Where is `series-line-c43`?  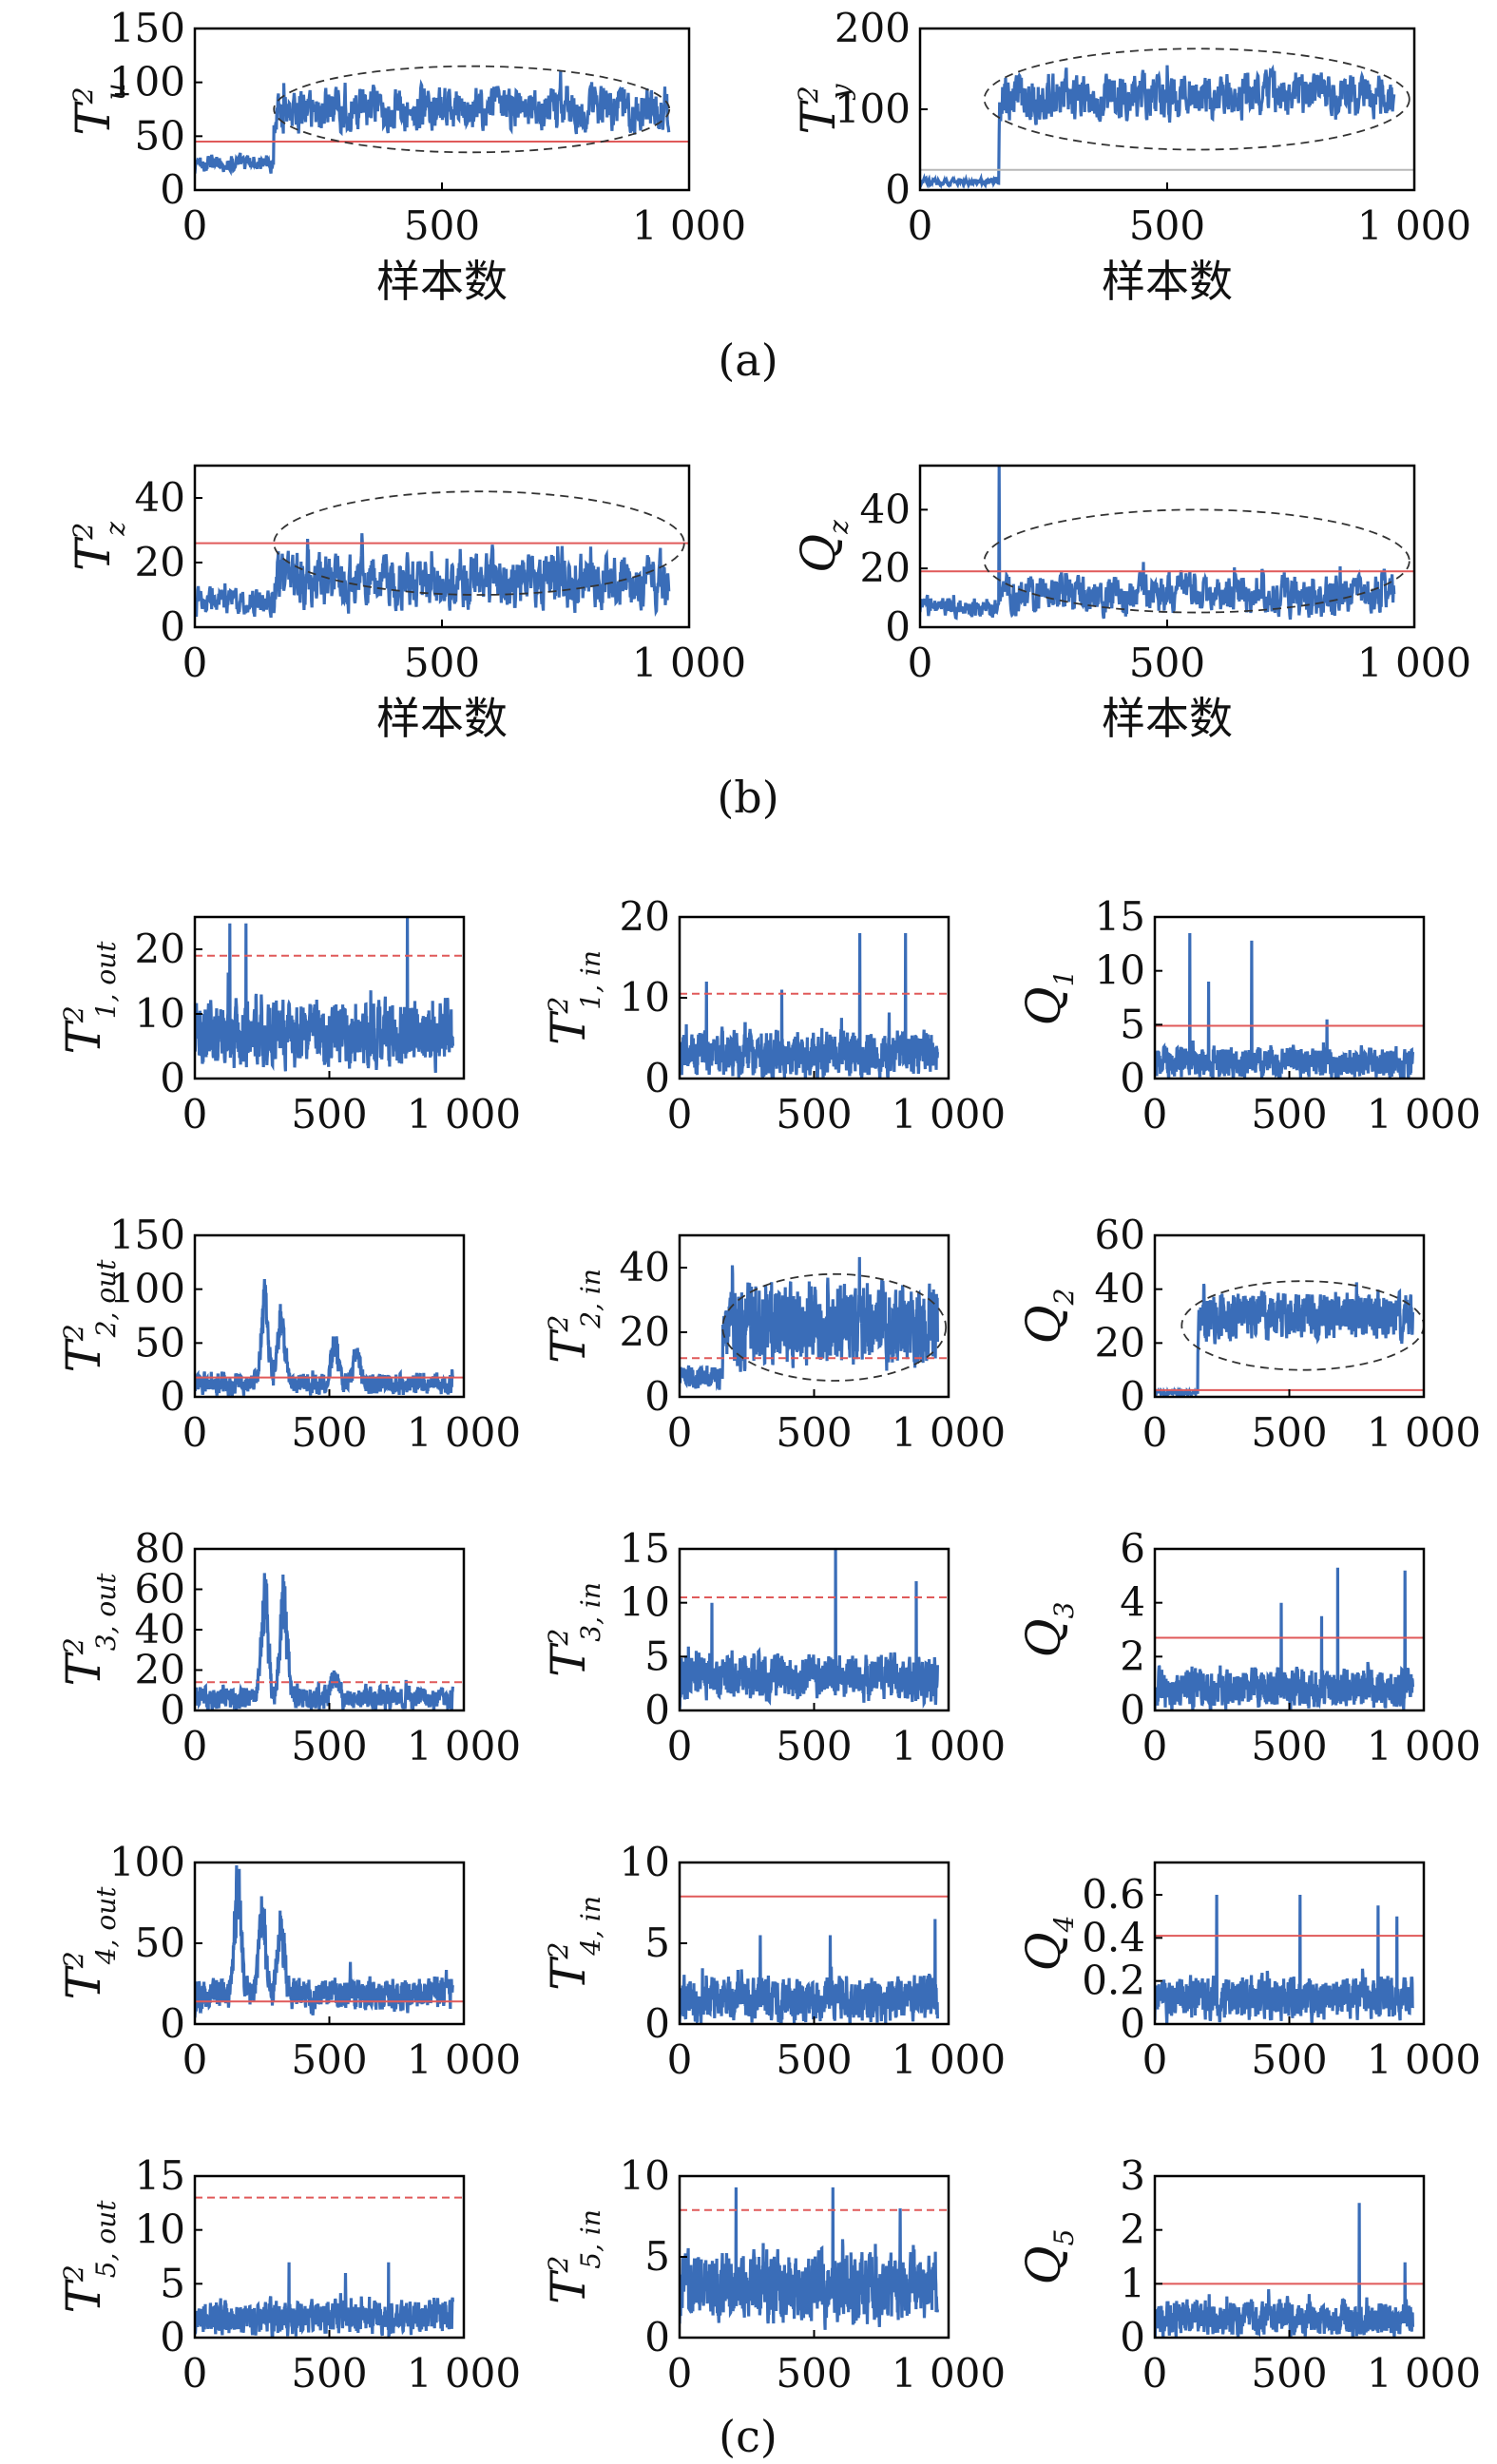 series-line-c43 is located at coordinates (1284, 1959).